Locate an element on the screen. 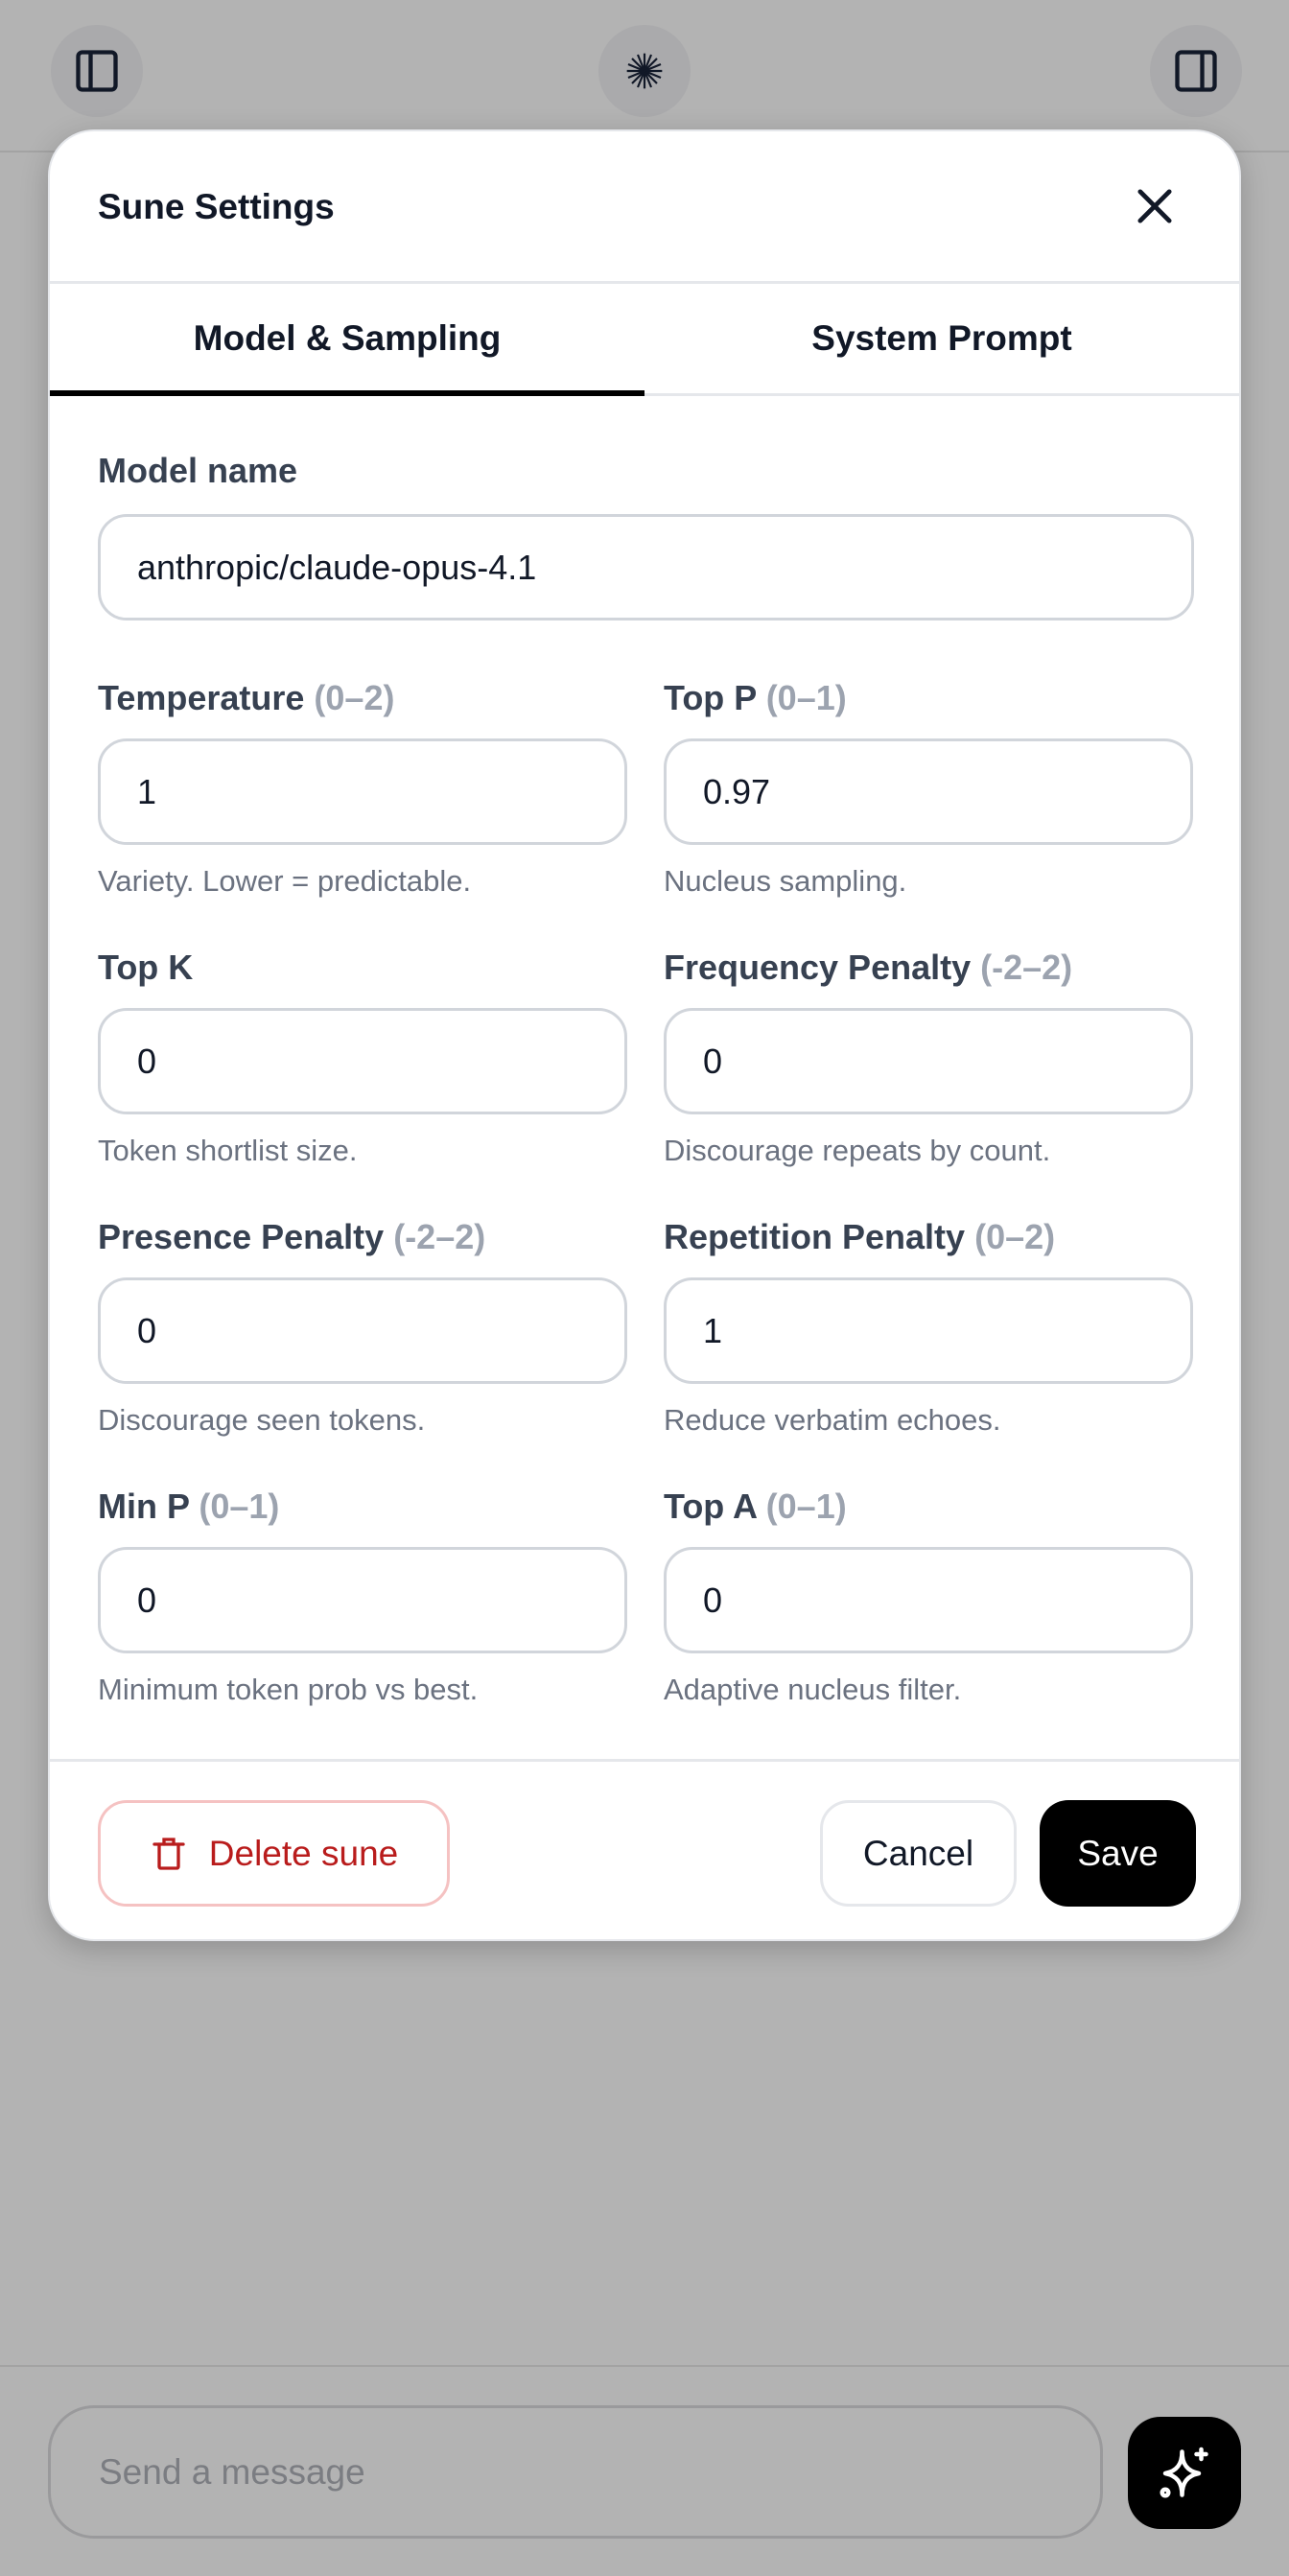 This screenshot has width=1289, height=2576. sidebar-right-icon is located at coordinates (1196, 71).